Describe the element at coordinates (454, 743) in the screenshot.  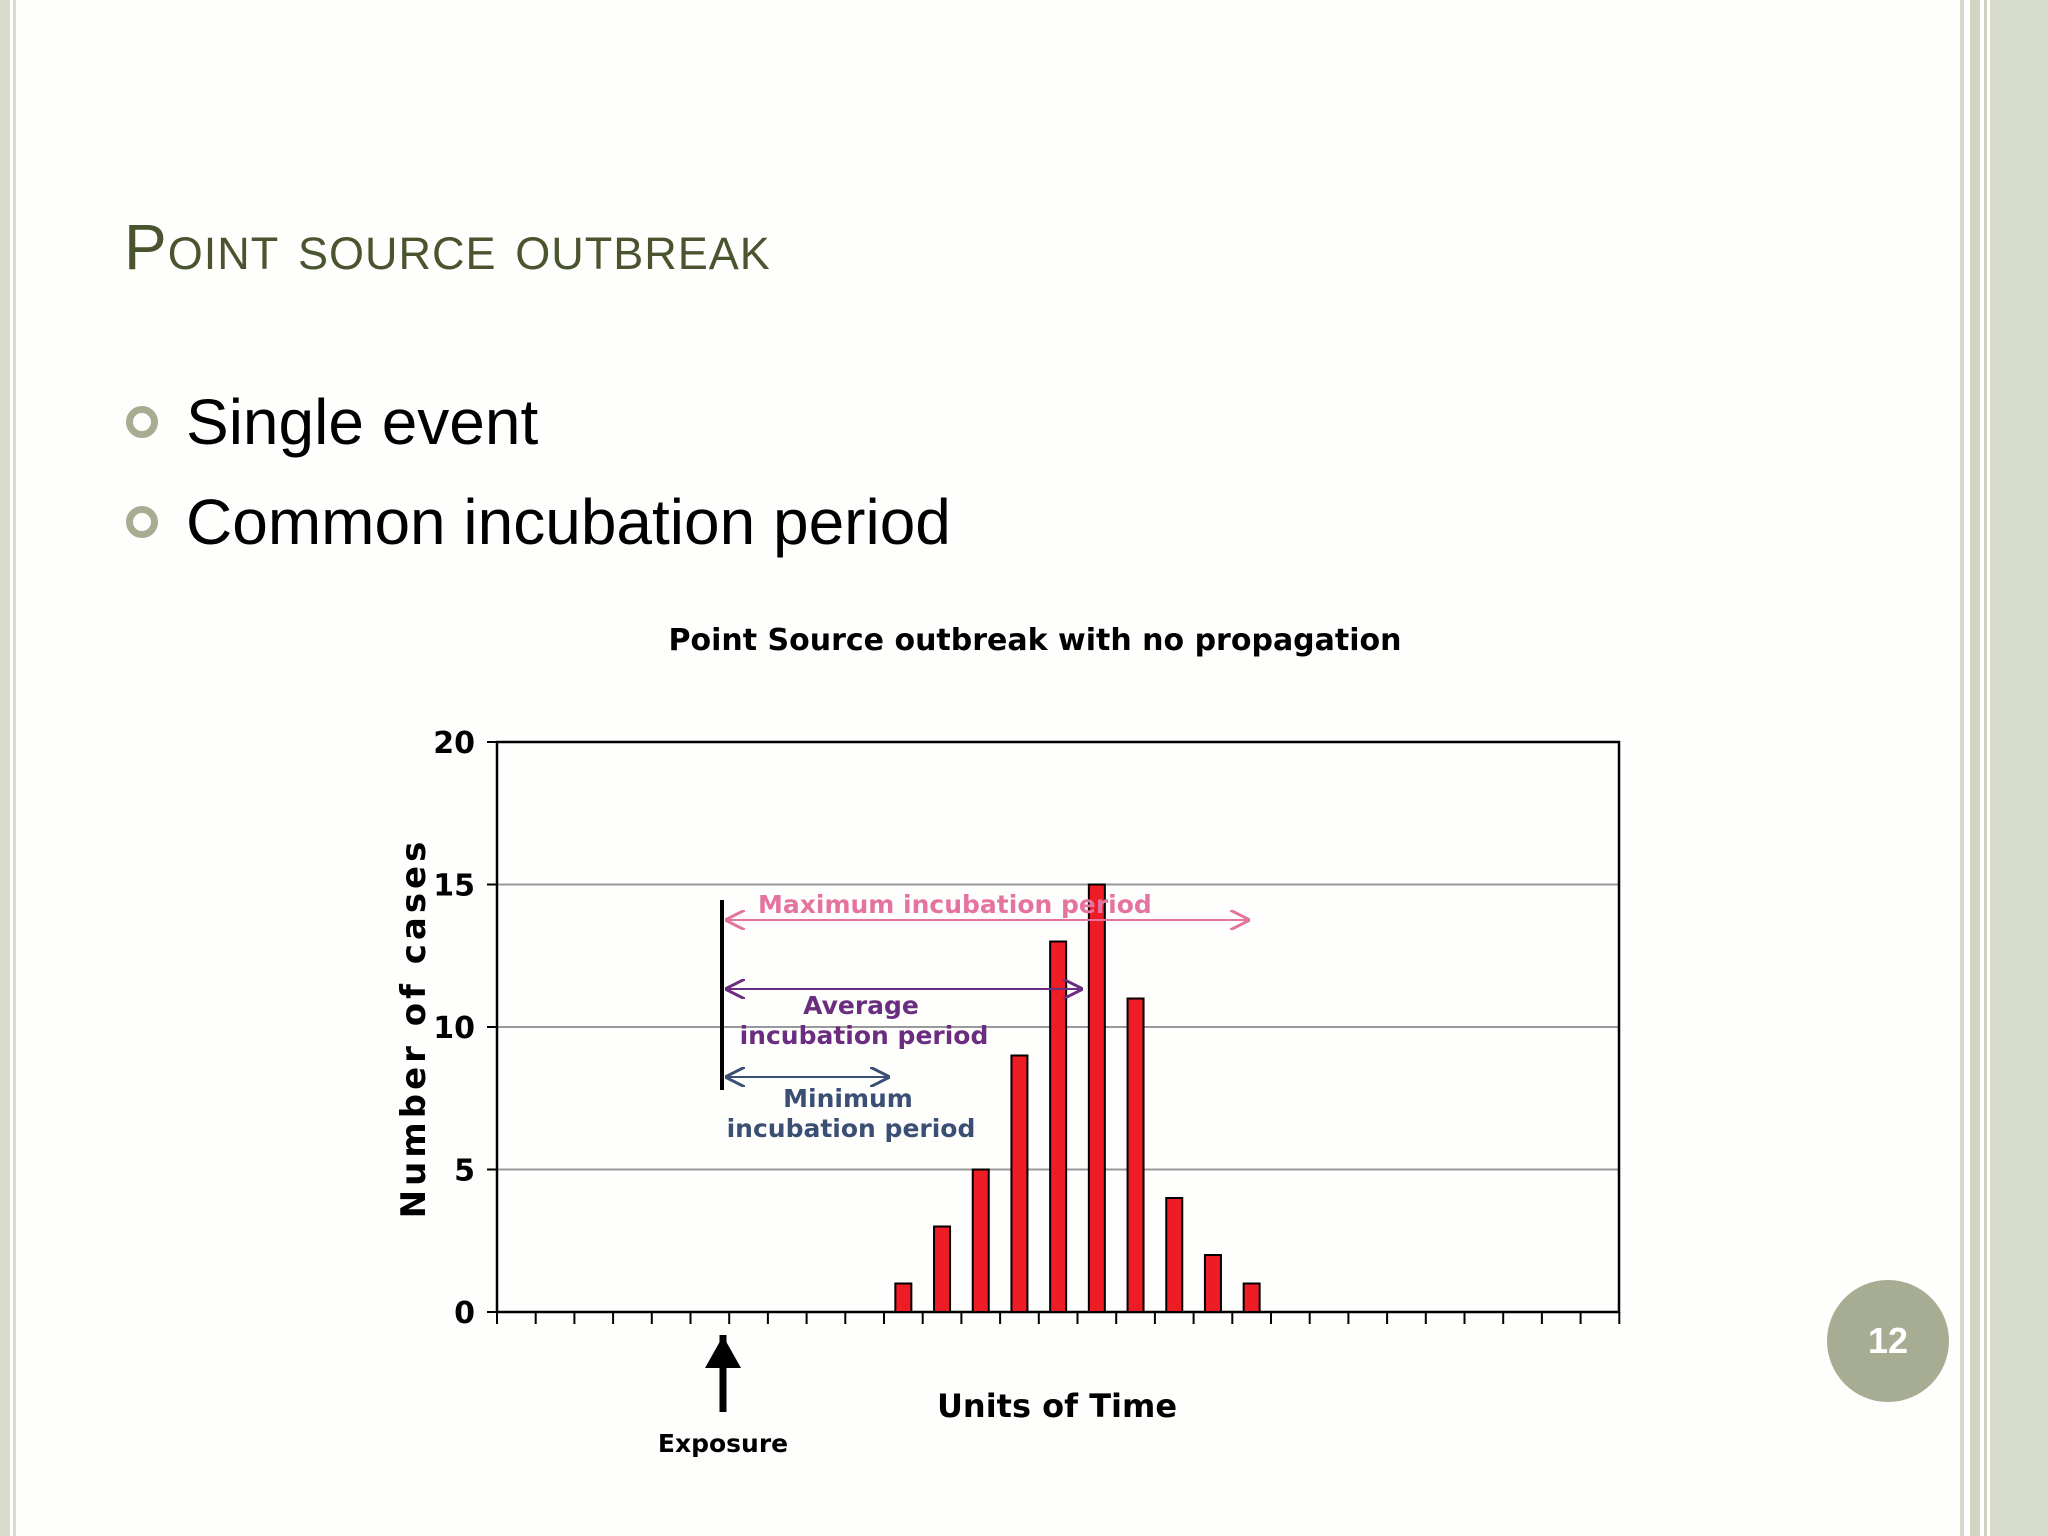
I see `y-tick-label: 20` at that location.